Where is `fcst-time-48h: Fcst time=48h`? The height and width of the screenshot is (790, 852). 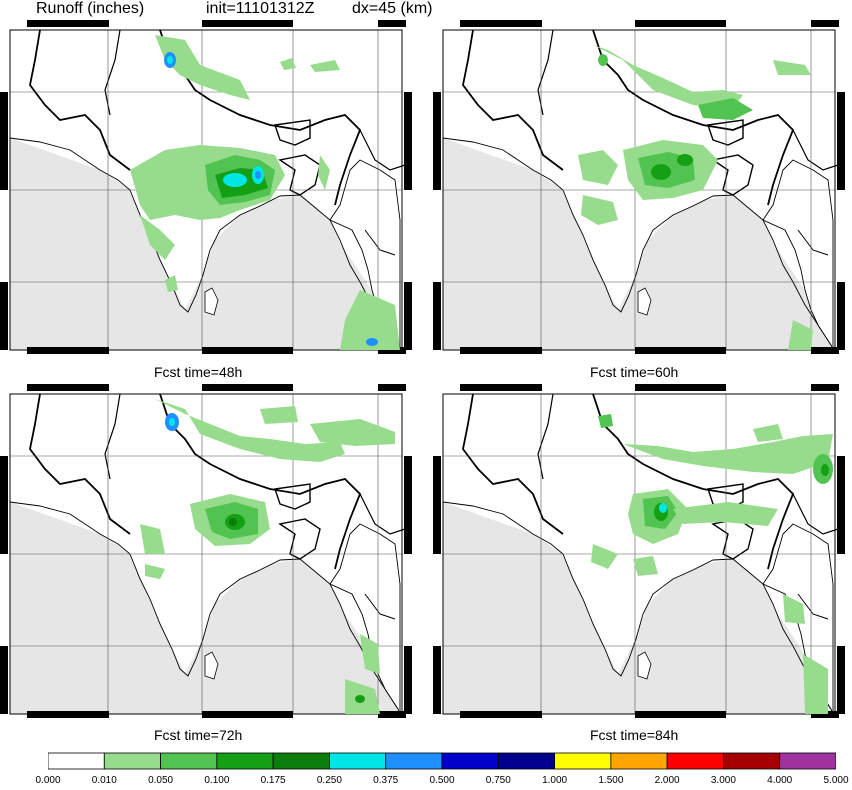 fcst-time-48h: Fcst time=48h is located at coordinates (198, 372).